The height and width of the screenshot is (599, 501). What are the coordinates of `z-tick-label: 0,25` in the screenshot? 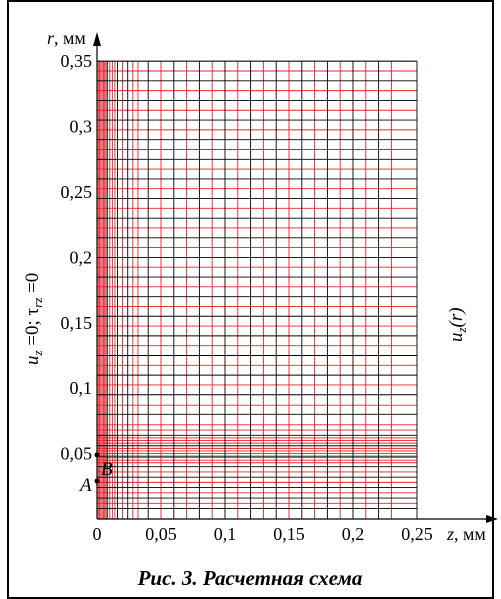 It's located at (417, 534).